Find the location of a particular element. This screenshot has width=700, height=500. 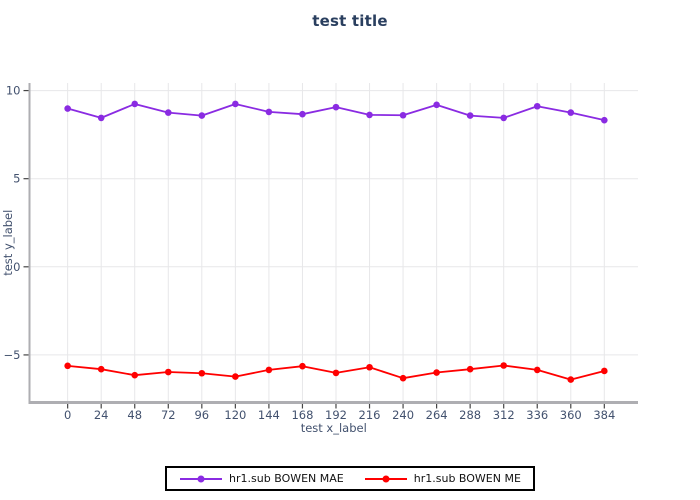

y-tick-label: 5 is located at coordinates (16, 179).